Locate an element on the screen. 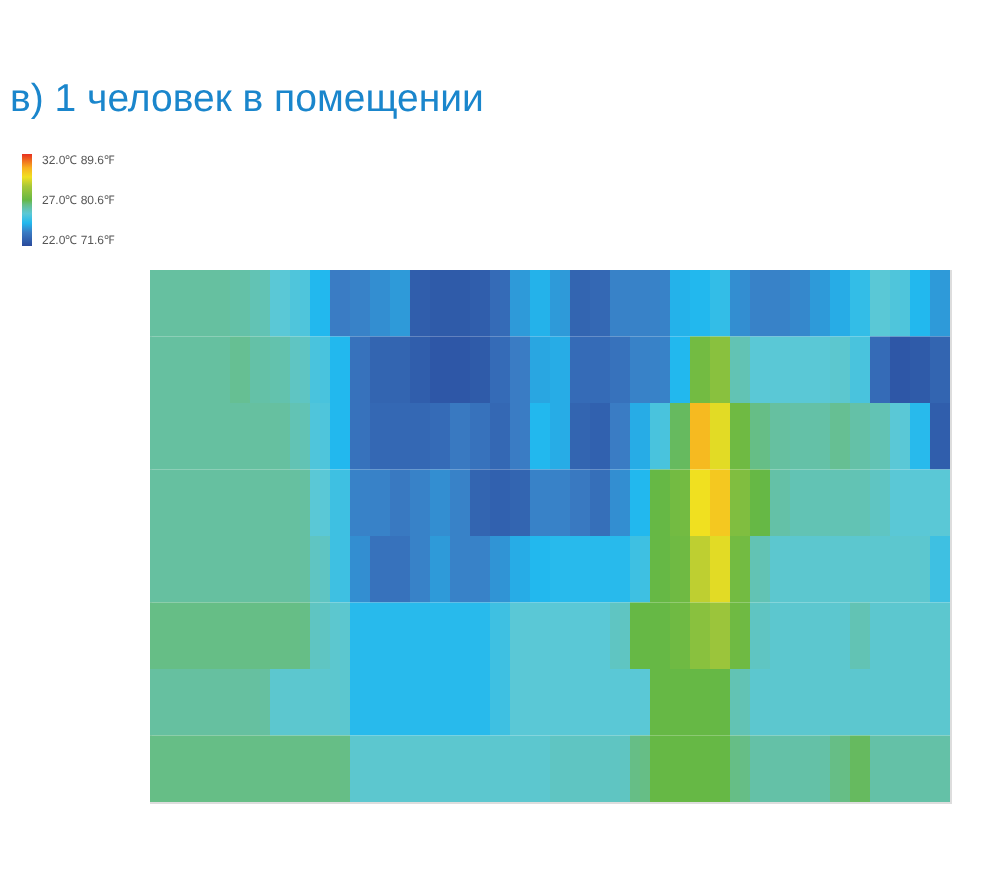 This screenshot has height=892, width=1000. chart-title: в) 1 человек в помещении is located at coordinates (247, 99).